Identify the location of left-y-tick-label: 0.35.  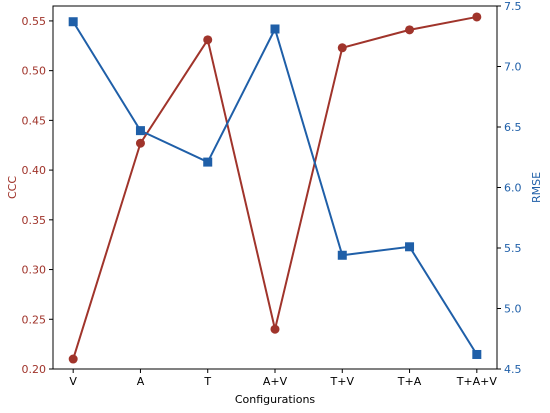
(34, 220).